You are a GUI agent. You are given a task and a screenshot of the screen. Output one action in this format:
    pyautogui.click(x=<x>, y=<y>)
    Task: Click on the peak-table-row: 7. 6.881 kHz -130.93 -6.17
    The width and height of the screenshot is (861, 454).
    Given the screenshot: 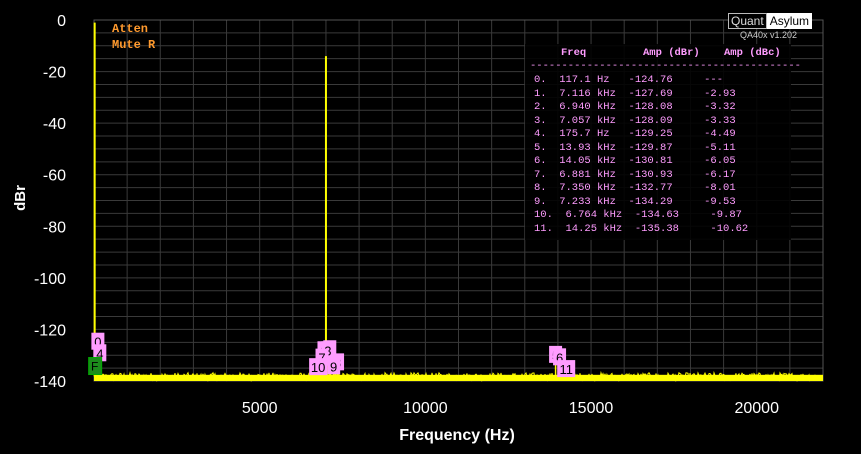 What is the action you would take?
    pyautogui.click(x=635, y=174)
    